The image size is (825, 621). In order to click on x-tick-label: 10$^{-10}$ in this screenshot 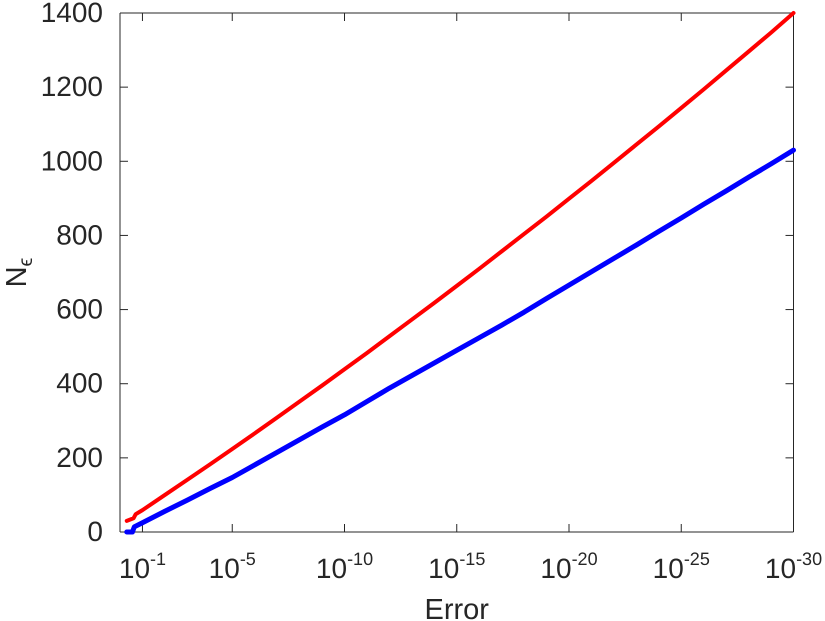, I will do `click(345, 566)`.